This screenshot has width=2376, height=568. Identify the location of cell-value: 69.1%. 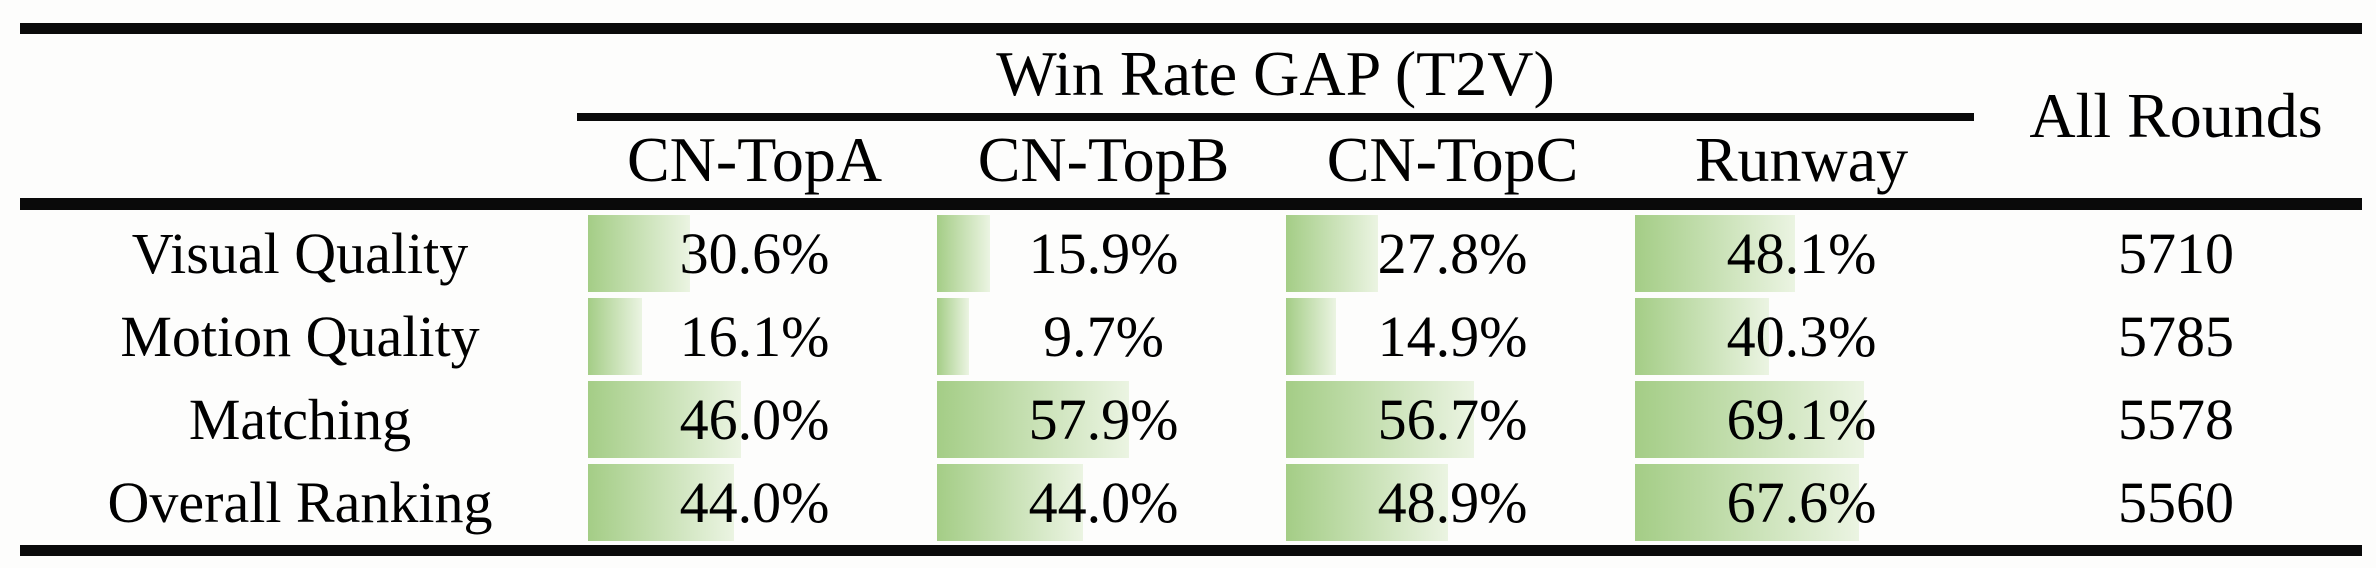
(1801, 419).